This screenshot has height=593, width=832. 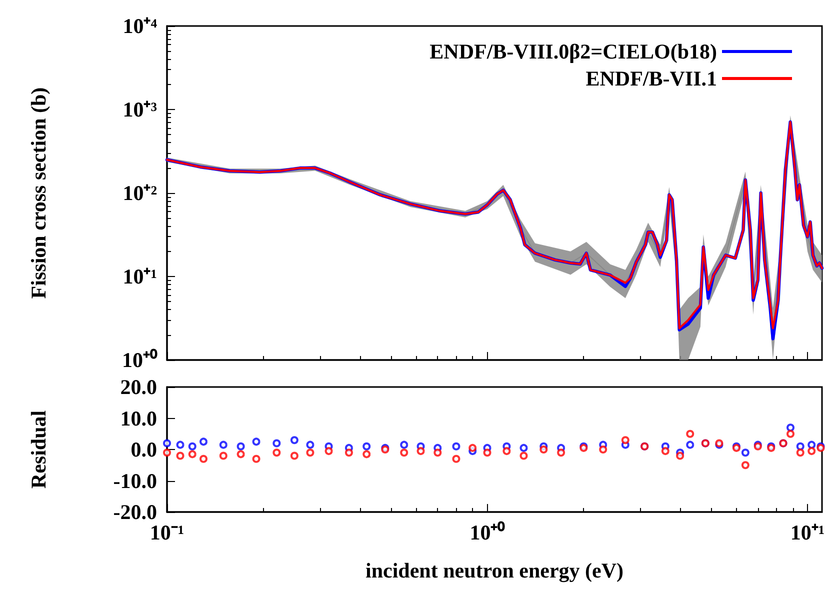 What do you see at coordinates (38, 193) in the screenshot?
I see `y-axis-title: Fission cross section (b)` at bounding box center [38, 193].